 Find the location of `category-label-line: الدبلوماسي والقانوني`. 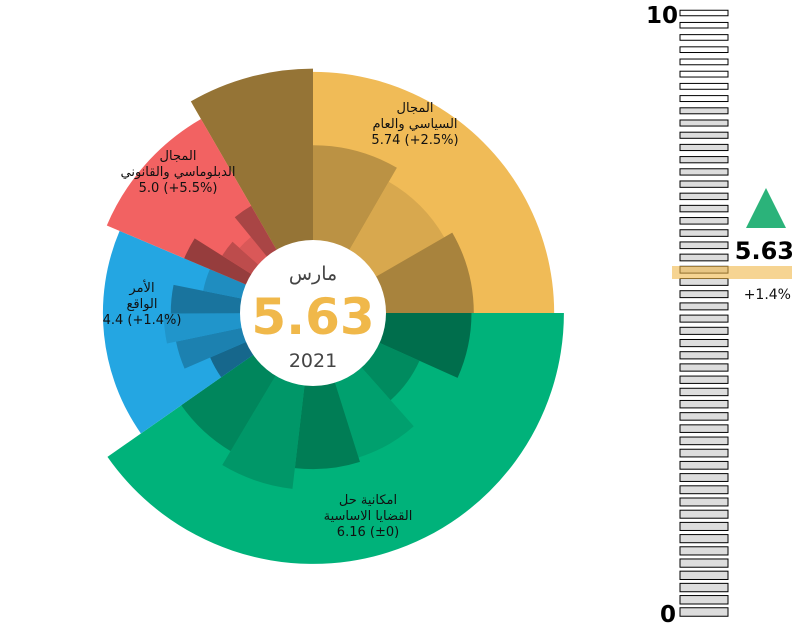

category-label-line: الدبلوماسي والقانوني is located at coordinates (178, 172).